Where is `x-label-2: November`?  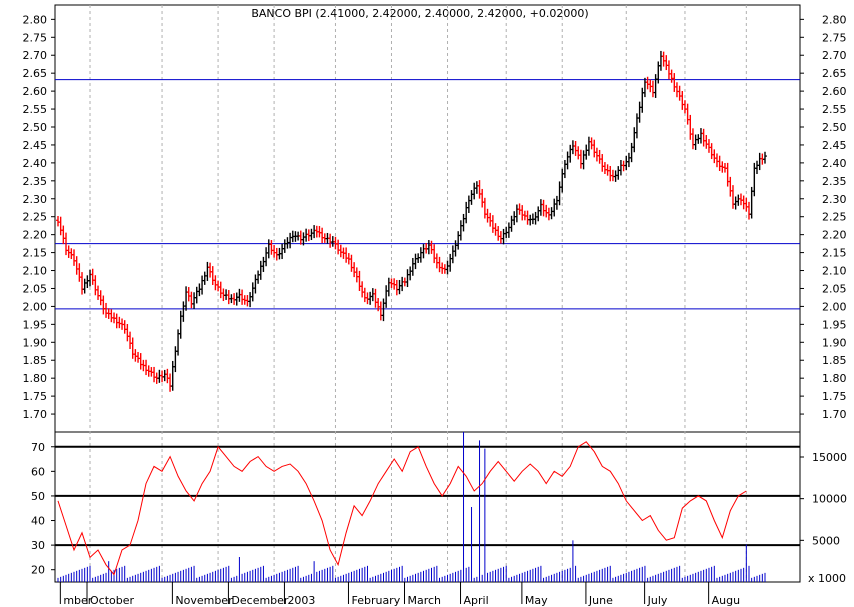 x-label-2: November is located at coordinates (204, 600).